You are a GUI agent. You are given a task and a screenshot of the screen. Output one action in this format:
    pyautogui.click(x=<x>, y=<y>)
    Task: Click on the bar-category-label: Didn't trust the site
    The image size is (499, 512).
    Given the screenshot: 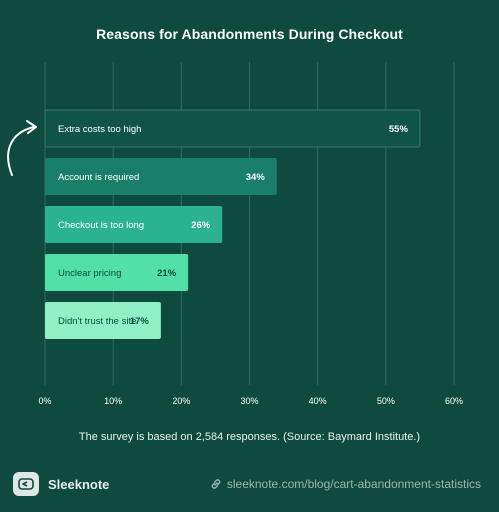 What is the action you would take?
    pyautogui.click(x=97, y=321)
    